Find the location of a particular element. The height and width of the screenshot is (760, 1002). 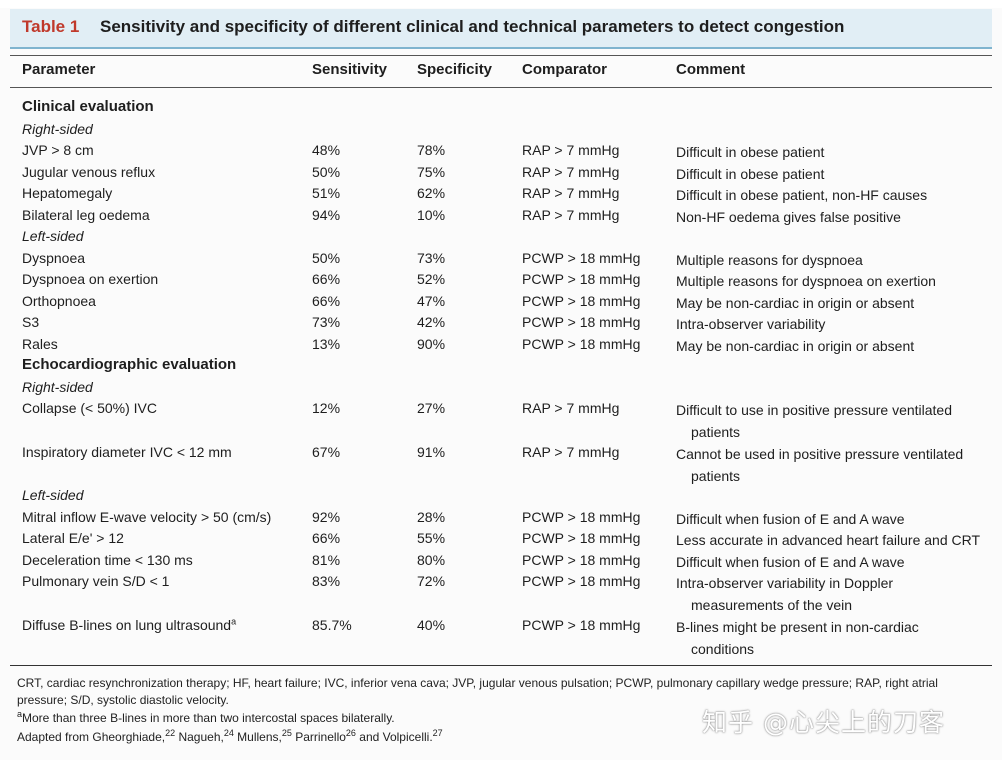

comment-line: Multiple reasons for dyspnoea is located at coordinates (769, 259).